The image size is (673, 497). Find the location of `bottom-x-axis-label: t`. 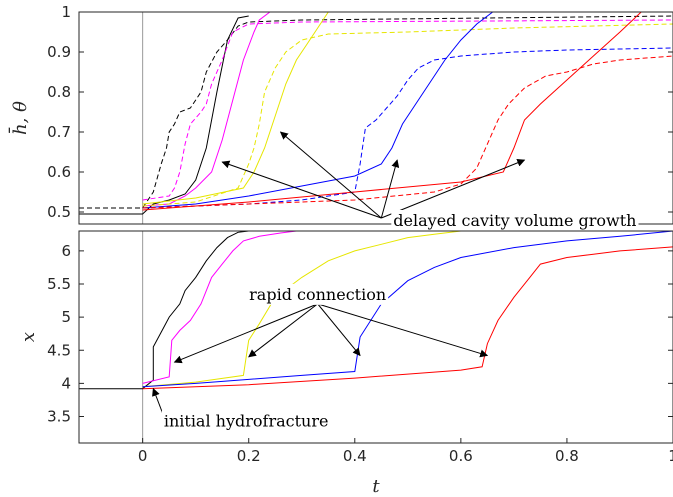

bottom-x-axis-label: t is located at coordinates (376, 486).